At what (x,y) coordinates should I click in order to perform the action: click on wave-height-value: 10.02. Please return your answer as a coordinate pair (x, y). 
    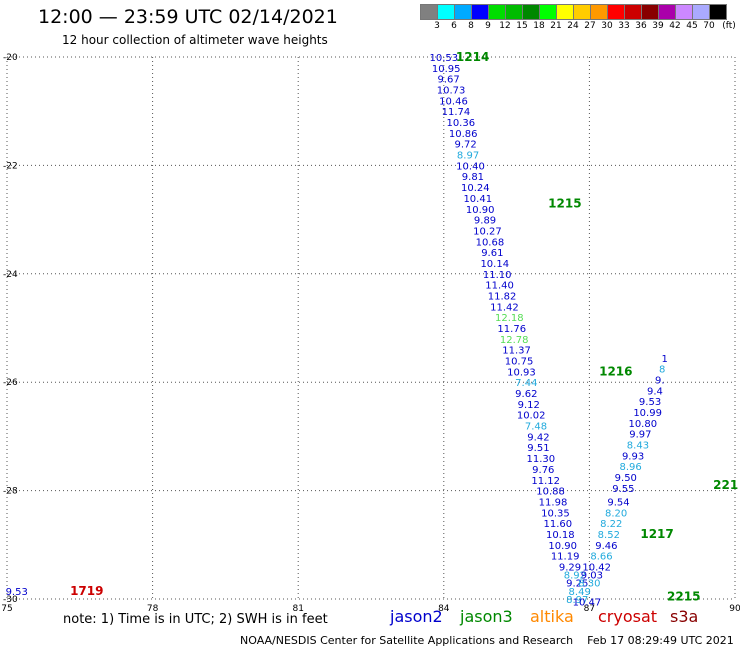
    Looking at the image, I should click on (531, 416).